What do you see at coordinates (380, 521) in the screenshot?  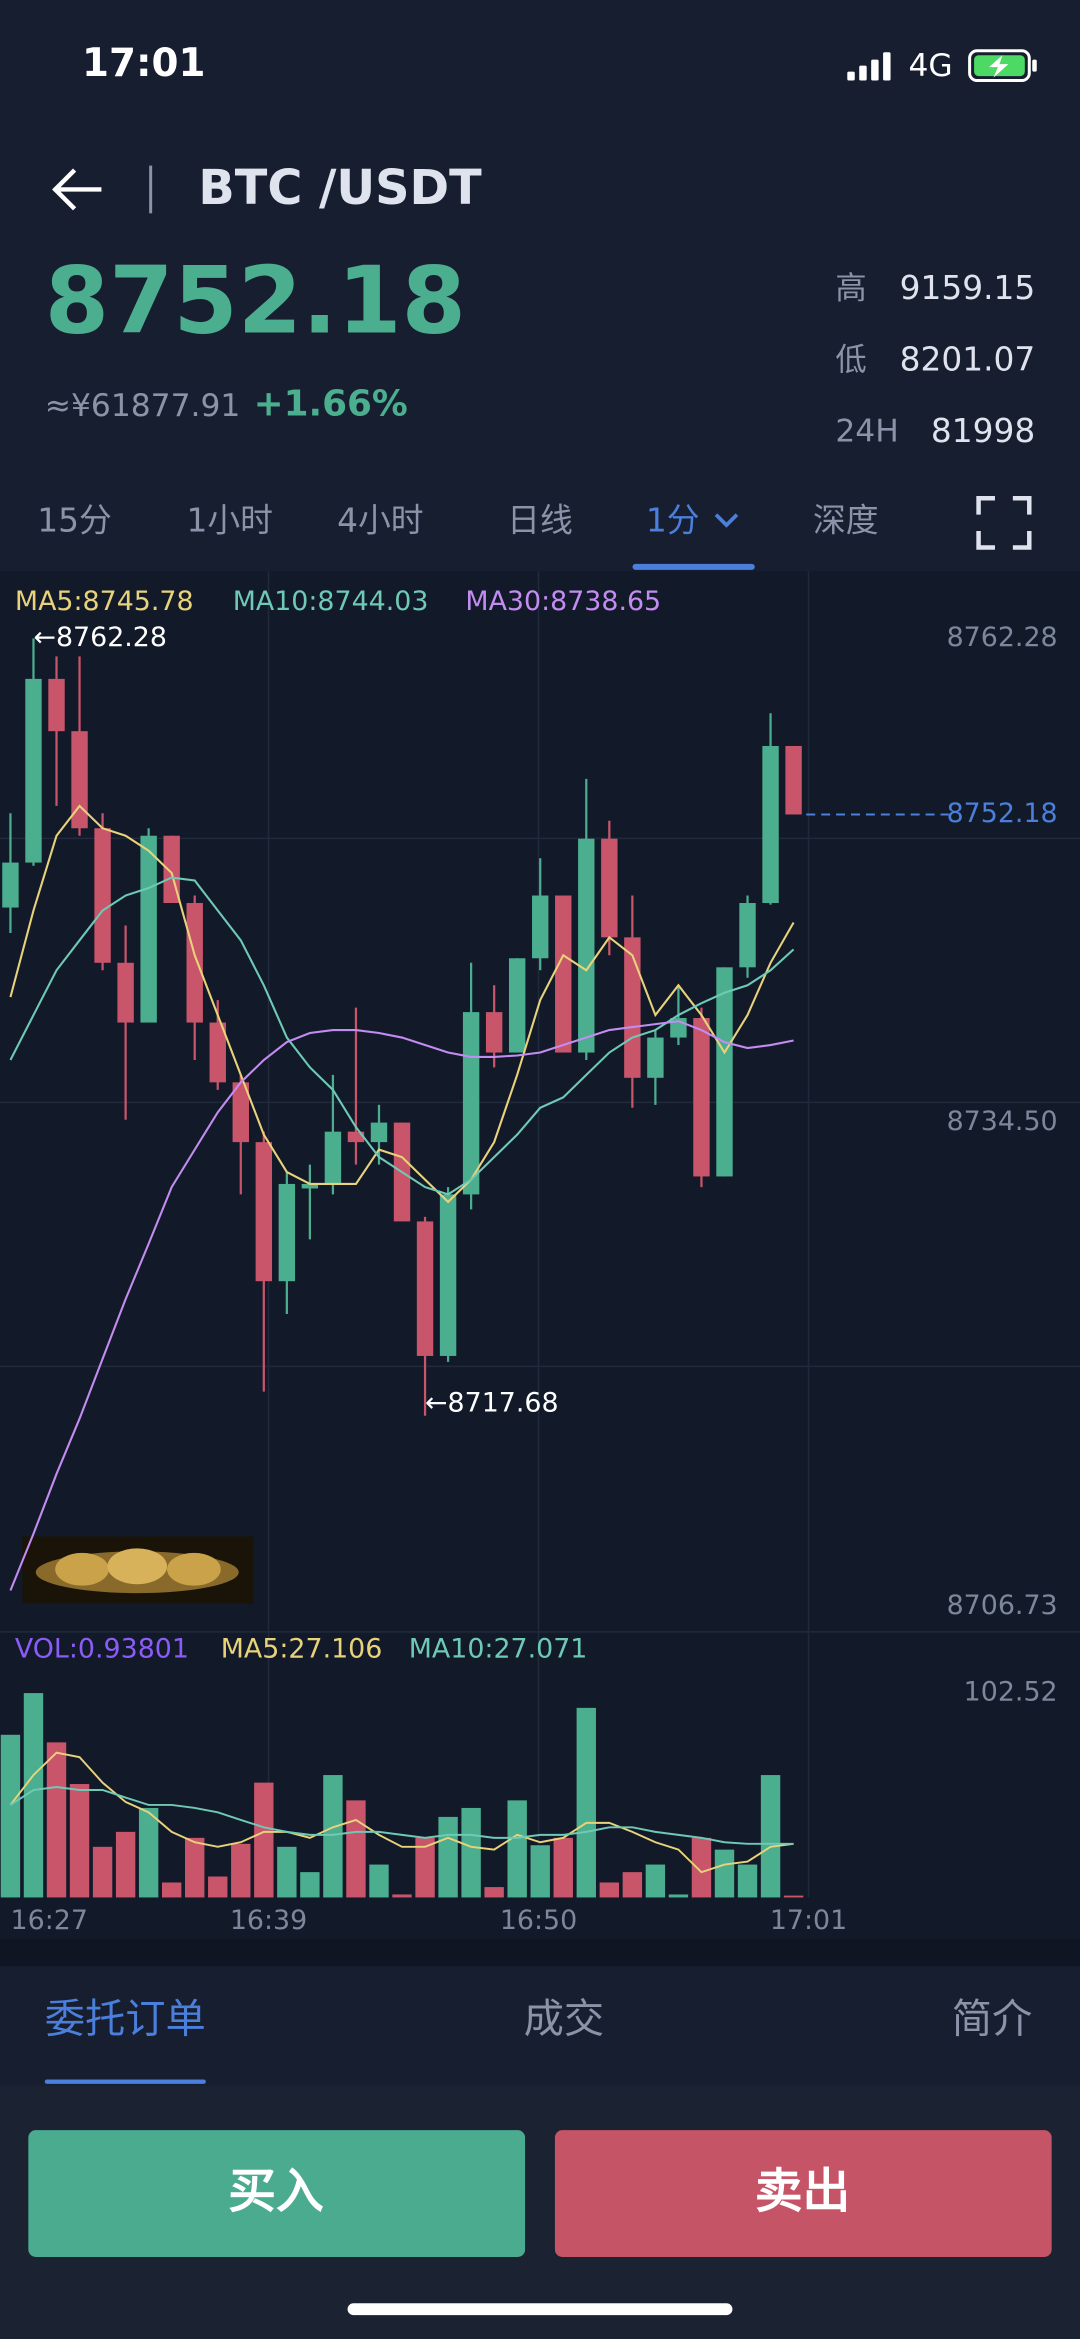 I see `interval-tab: 4小时` at bounding box center [380, 521].